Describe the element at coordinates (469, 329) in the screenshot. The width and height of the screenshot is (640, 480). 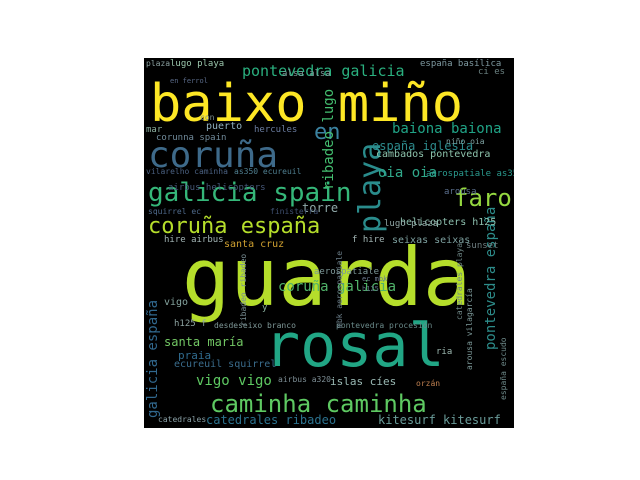
I see `word: arousa vilagarcía` at that location.